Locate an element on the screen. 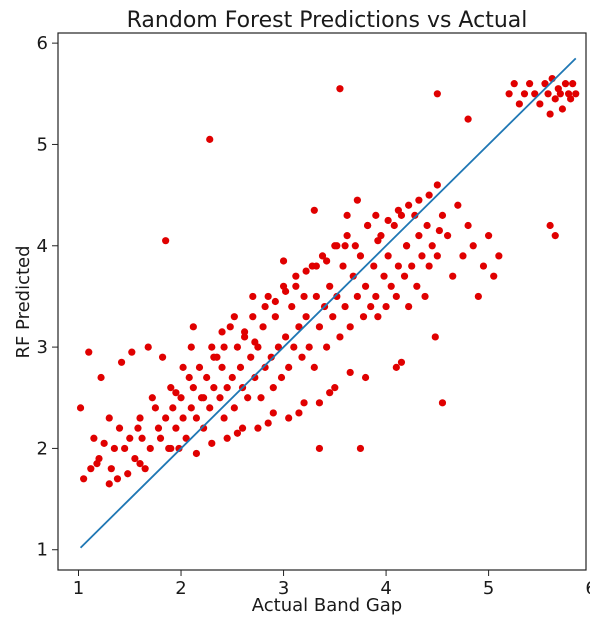  y-axis-label: RF Predicted is located at coordinates (23, 301).